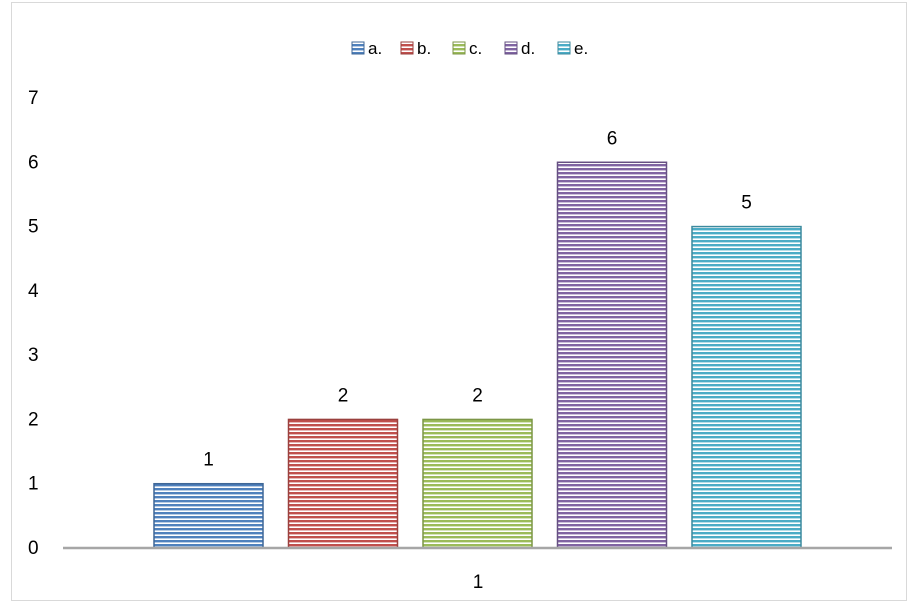 The width and height of the screenshot is (909, 603). Describe the element at coordinates (612, 138) in the screenshot. I see `data-label: 6` at that location.